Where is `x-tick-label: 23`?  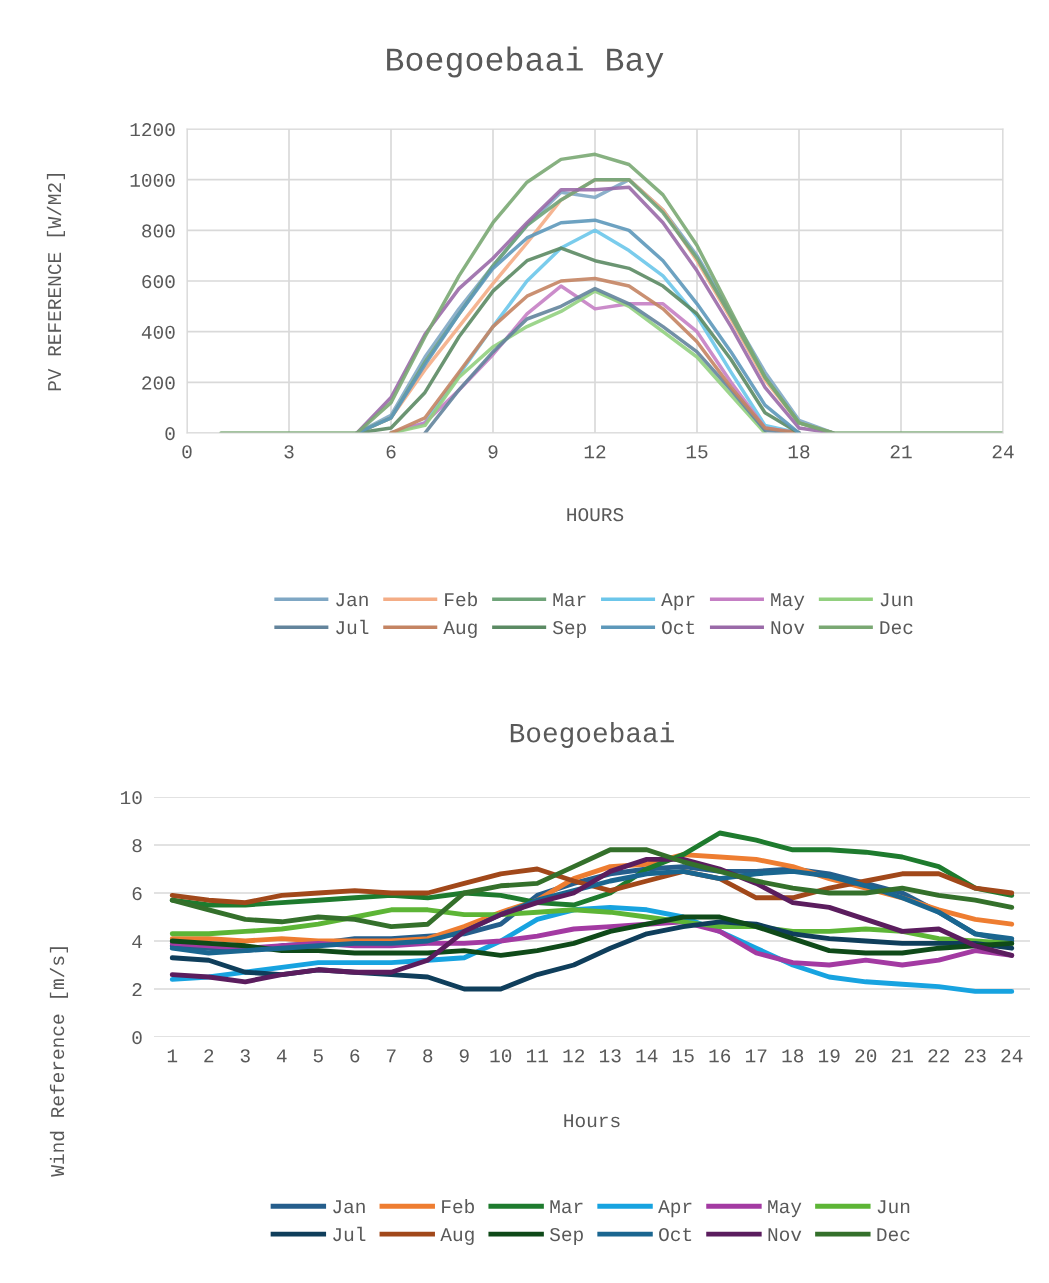
x-tick-label: 23 is located at coordinates (975, 1056).